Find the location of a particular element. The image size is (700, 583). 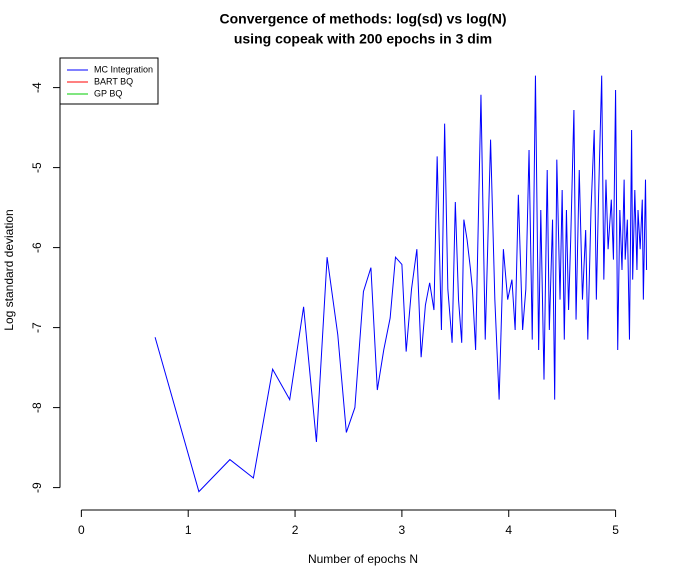

chart-subtitle: using copeak with 200 epochs in 3 dim is located at coordinates (363, 39).